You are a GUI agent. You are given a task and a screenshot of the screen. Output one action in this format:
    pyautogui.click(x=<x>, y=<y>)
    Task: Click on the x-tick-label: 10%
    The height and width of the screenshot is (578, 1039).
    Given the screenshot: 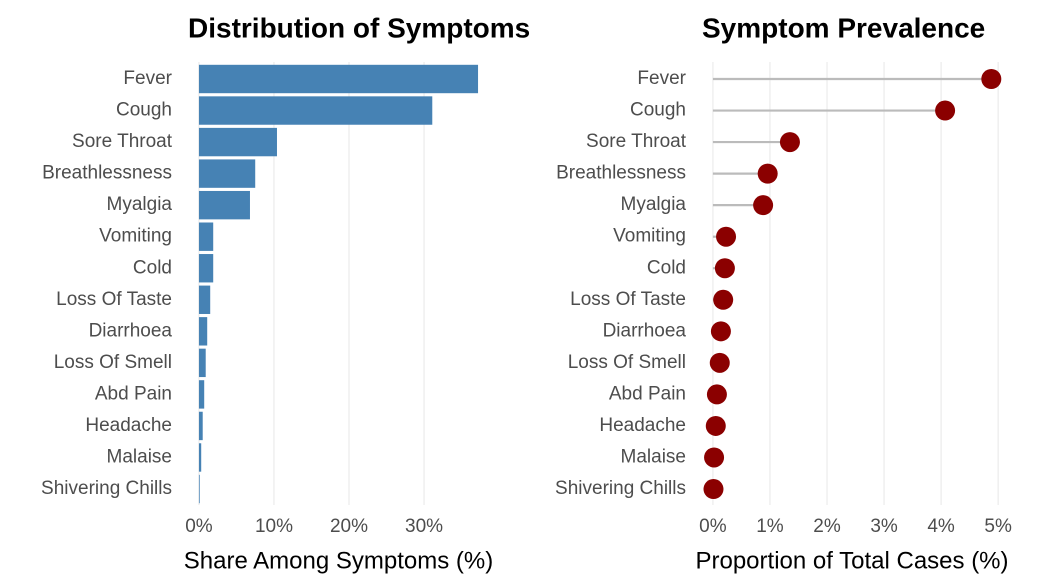 What is the action you would take?
    pyautogui.click(x=274, y=526)
    